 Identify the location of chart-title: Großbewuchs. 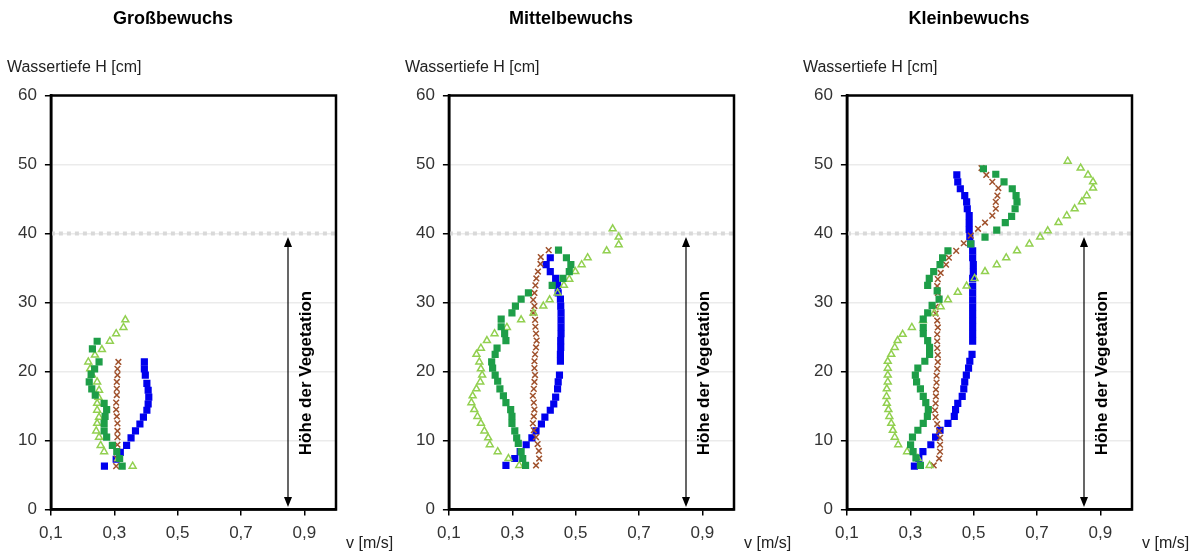
(173, 17).